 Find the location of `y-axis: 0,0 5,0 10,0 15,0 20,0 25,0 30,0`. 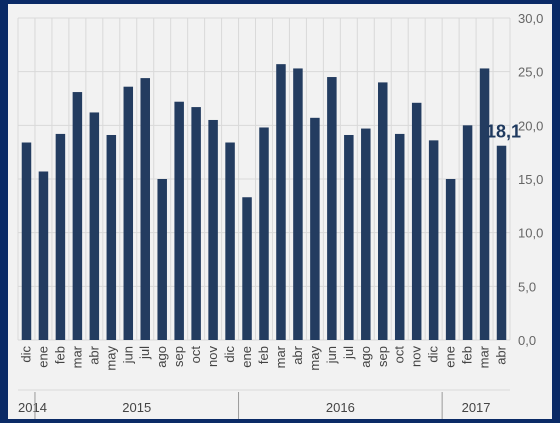

y-axis: 0,0 5,0 10,0 15,0 20,0 25,0 30,0 is located at coordinates (530, 179).